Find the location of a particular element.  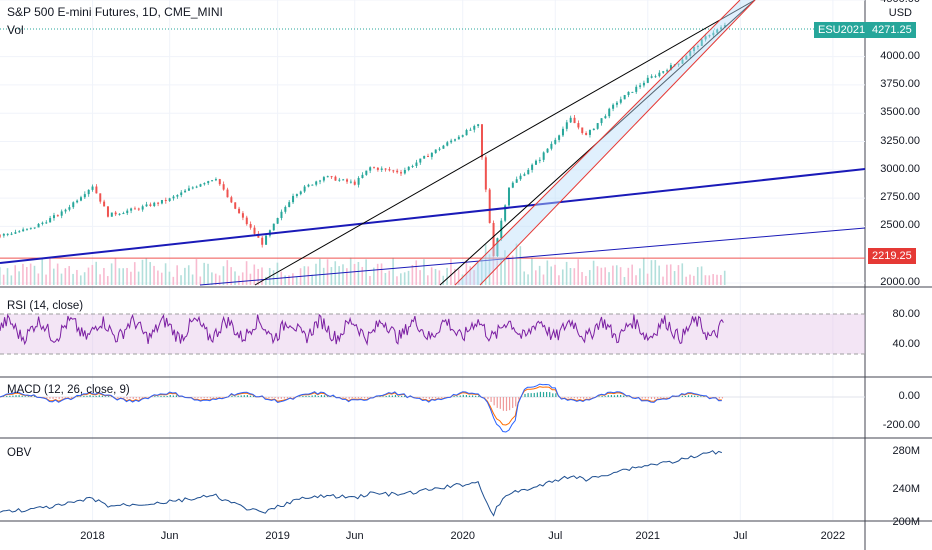

macd-pane is located at coordinates (432, 408).